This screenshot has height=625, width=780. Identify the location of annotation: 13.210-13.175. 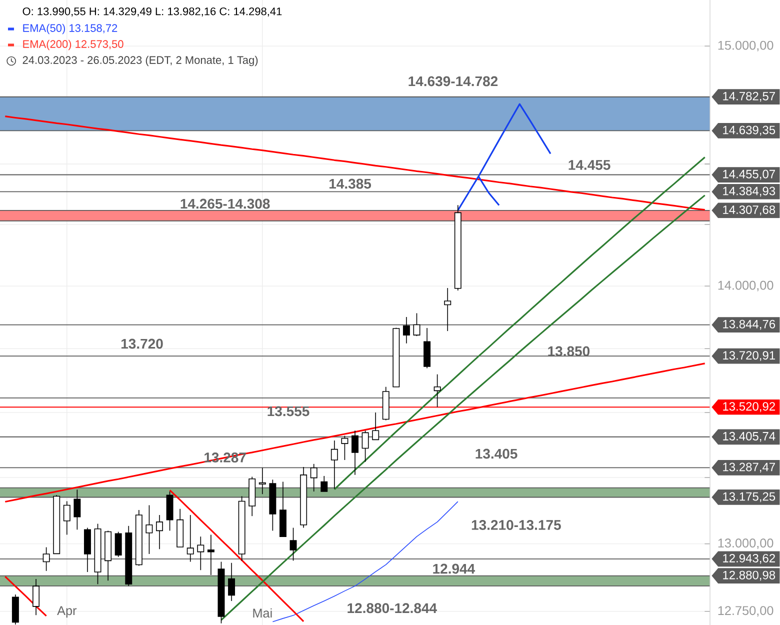
(516, 525).